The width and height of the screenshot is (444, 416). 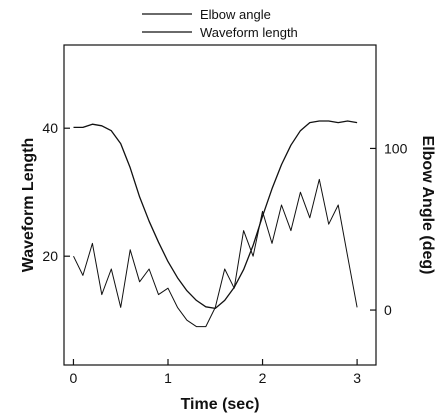 What do you see at coordinates (220, 23) in the screenshot?
I see `legend: Elbow angle Waveform length` at bounding box center [220, 23].